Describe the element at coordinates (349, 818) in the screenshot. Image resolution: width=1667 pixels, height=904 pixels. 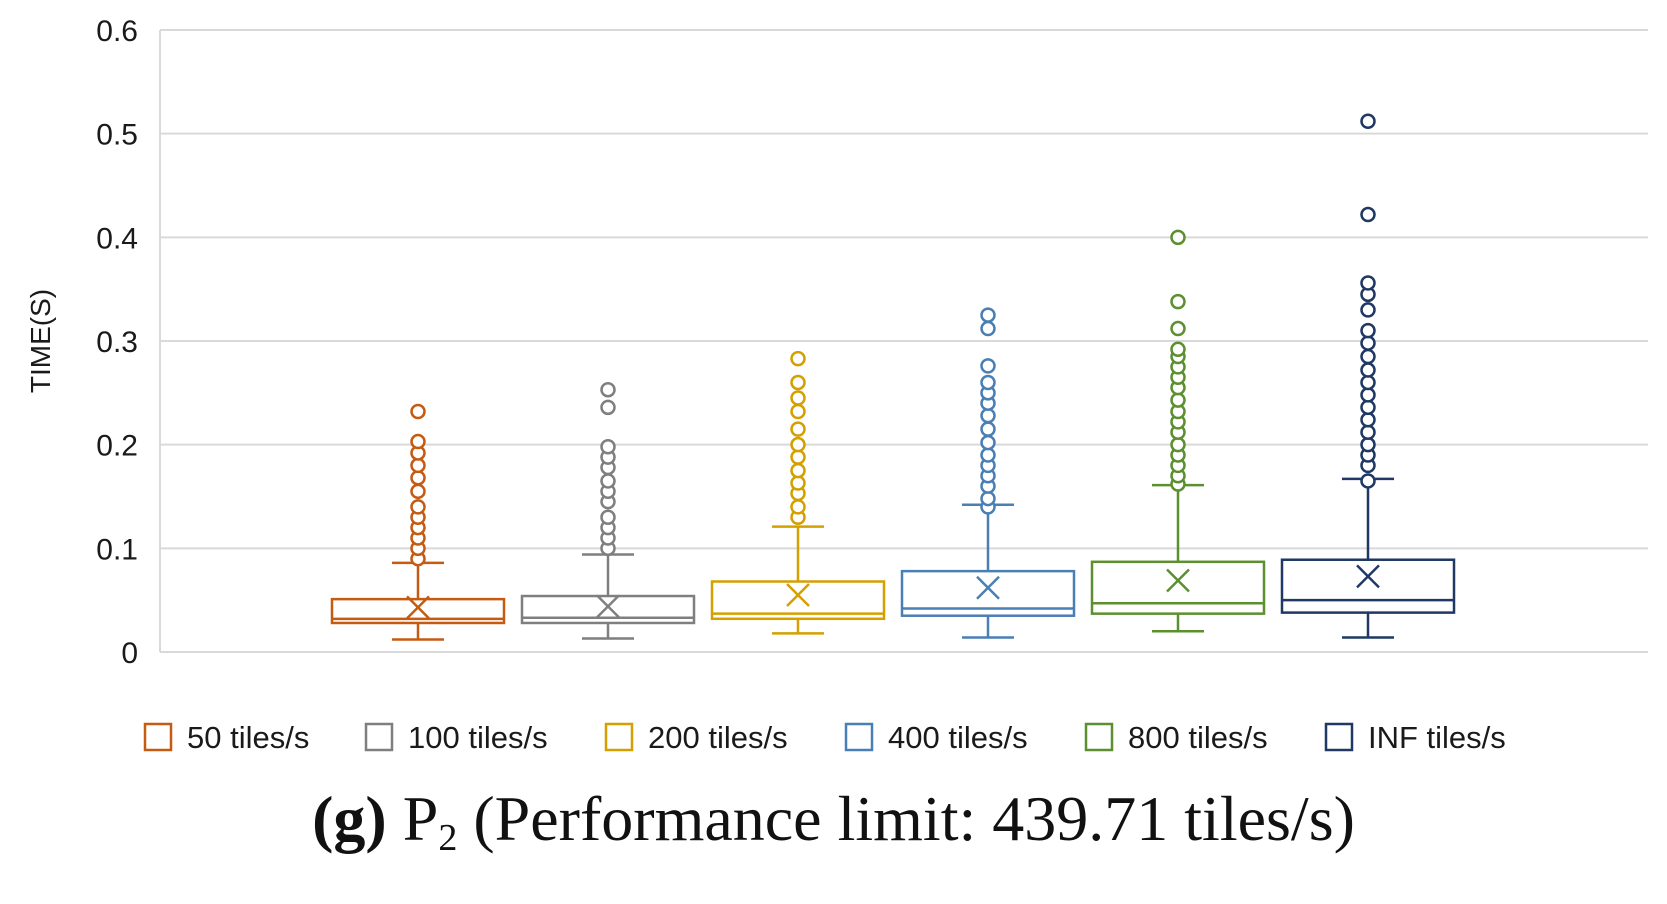
I see `caption-letter: (g)` at that location.